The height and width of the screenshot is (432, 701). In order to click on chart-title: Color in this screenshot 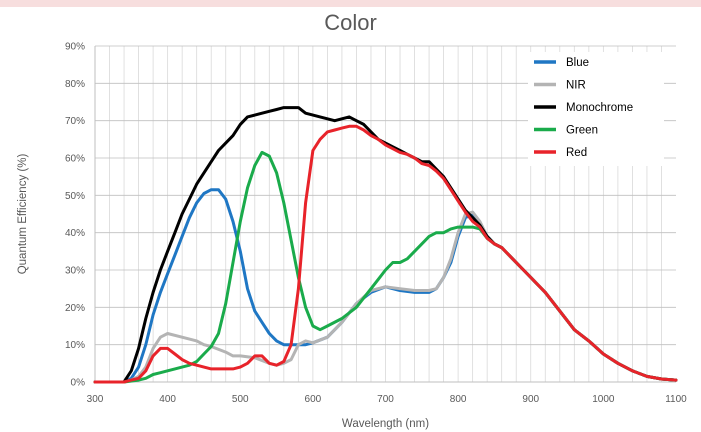, I will do `click(350, 22)`.